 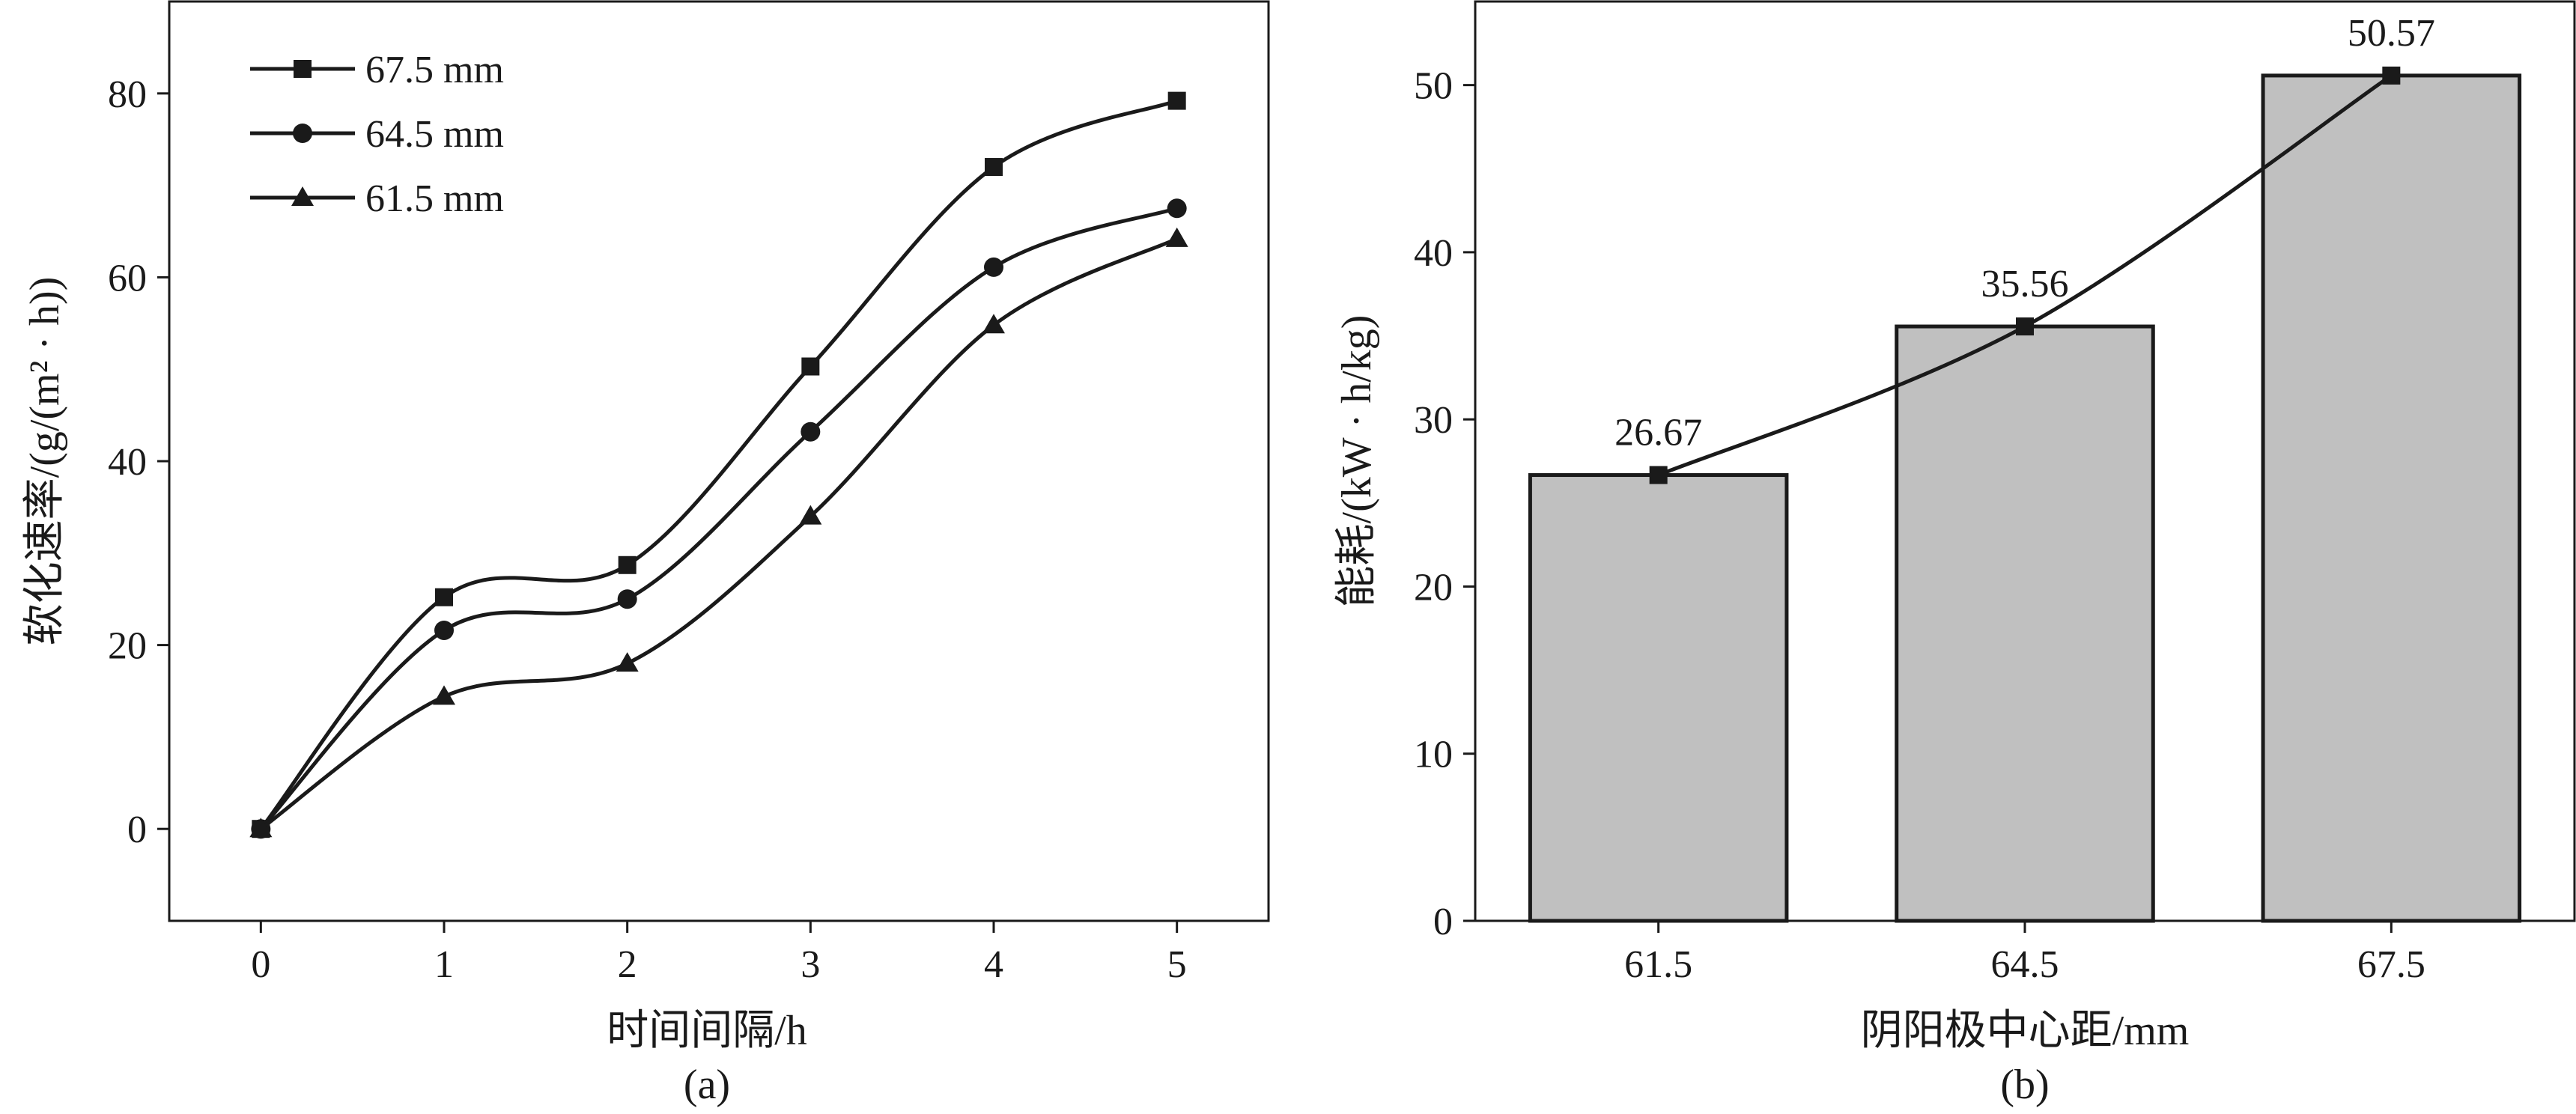 I want to click on panel-a-y-axis-title: 软化速率/(g/(m² · h)), so click(x=45, y=461).